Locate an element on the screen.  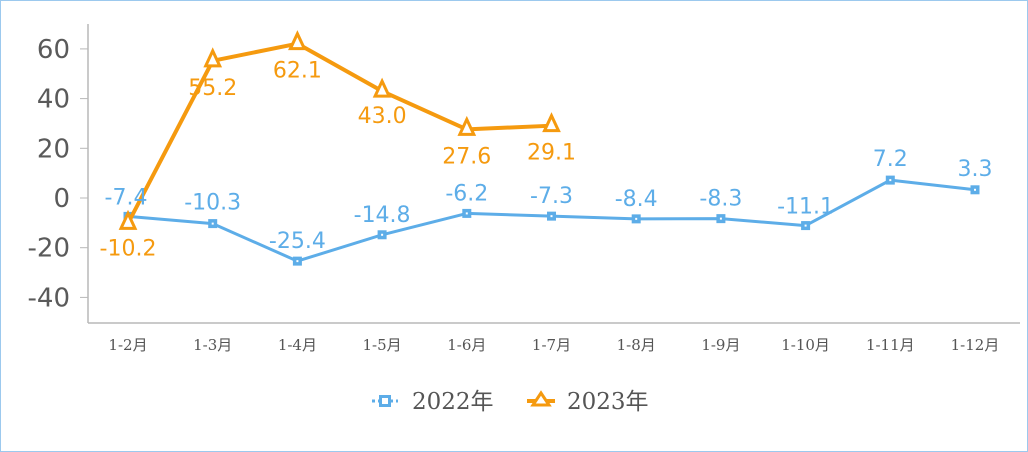
y-tick-label: -40 is located at coordinates (49, 298).